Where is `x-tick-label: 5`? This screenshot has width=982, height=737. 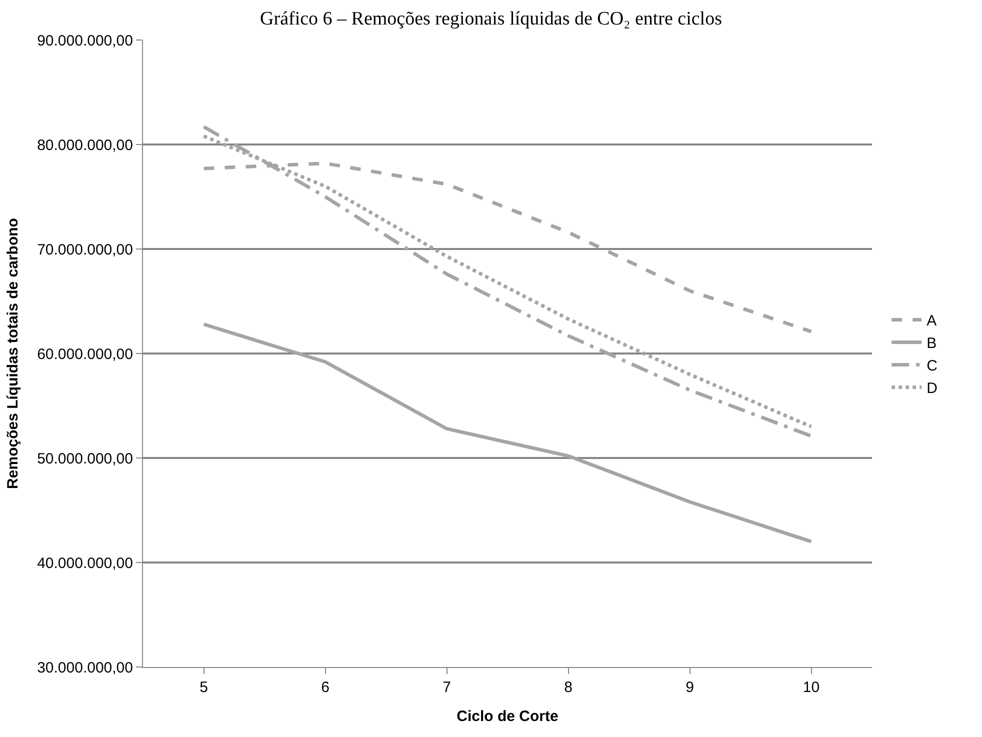 x-tick-label: 5 is located at coordinates (204, 687).